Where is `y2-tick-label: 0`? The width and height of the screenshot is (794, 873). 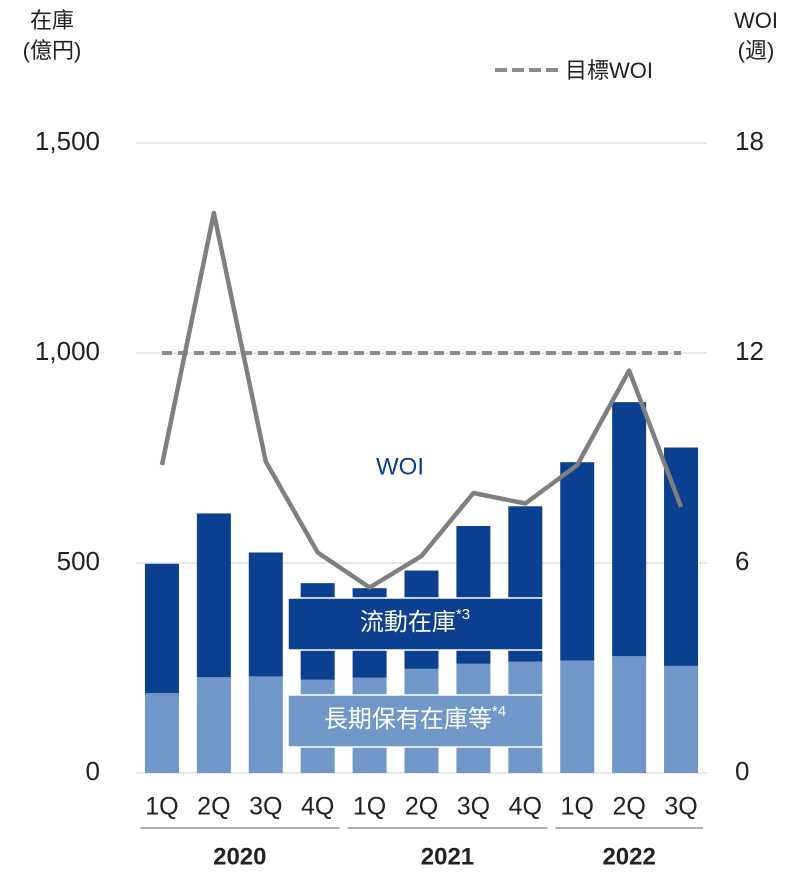
y2-tick-label: 0 is located at coordinates (742, 771).